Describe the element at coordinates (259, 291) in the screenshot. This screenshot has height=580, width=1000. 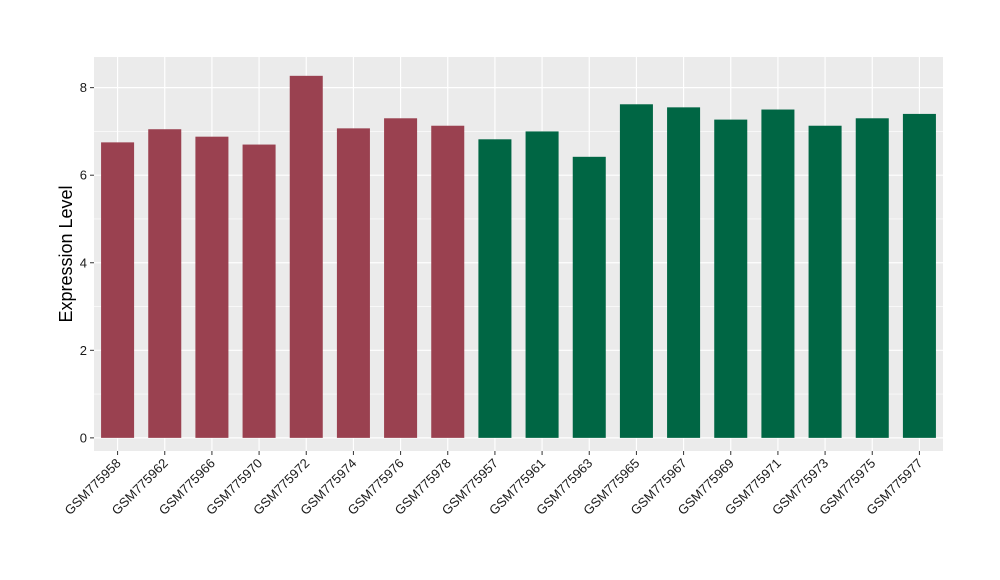
I see `bar-GSM775970` at that location.